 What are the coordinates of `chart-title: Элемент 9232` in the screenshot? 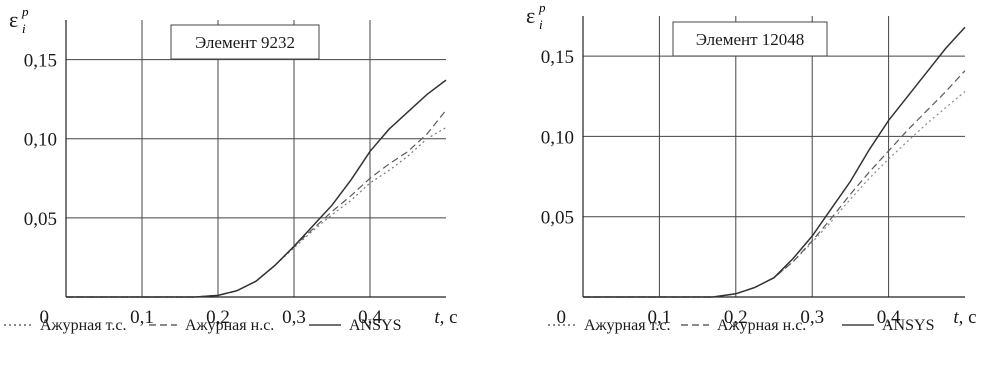 It's located at (245, 42).